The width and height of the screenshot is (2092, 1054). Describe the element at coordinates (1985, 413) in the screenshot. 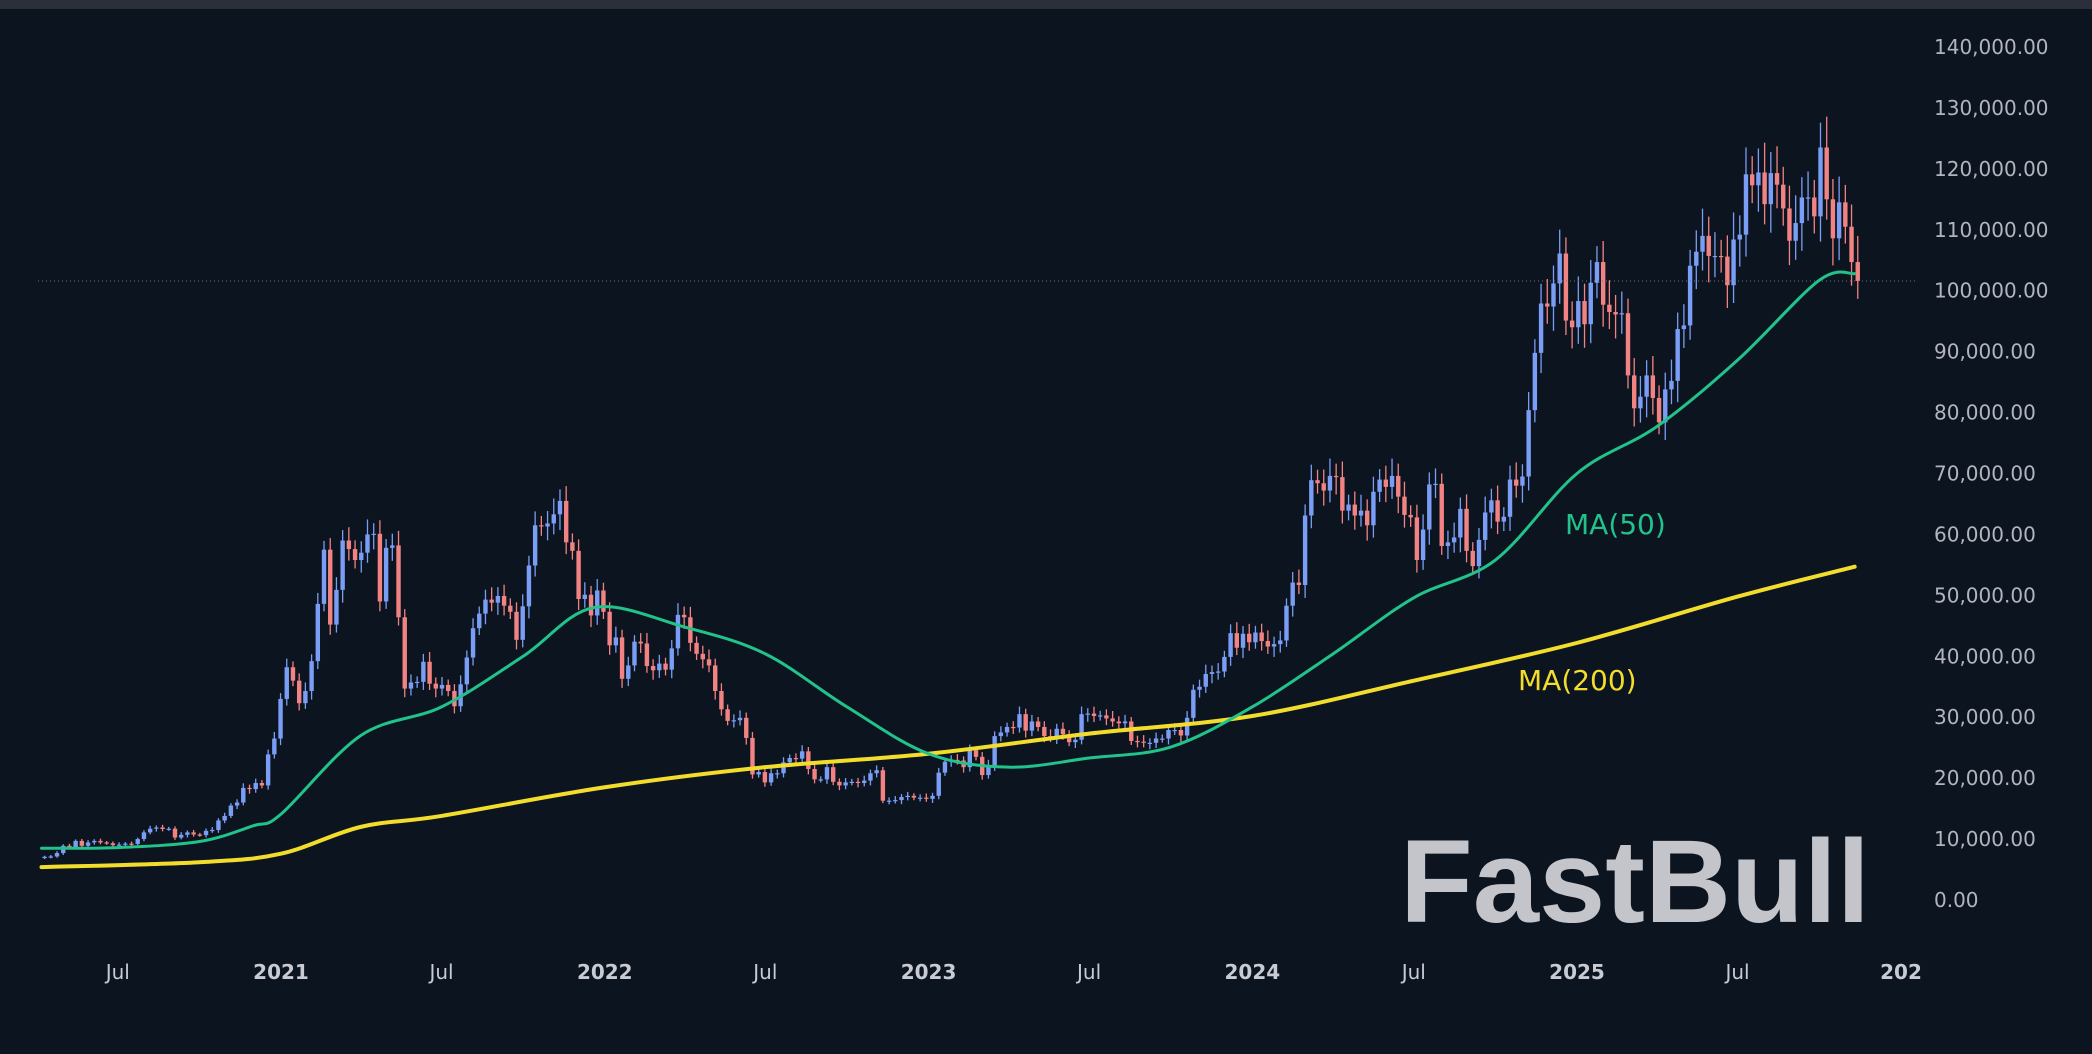

I see `y-tick-label: 80,000.00` at that location.